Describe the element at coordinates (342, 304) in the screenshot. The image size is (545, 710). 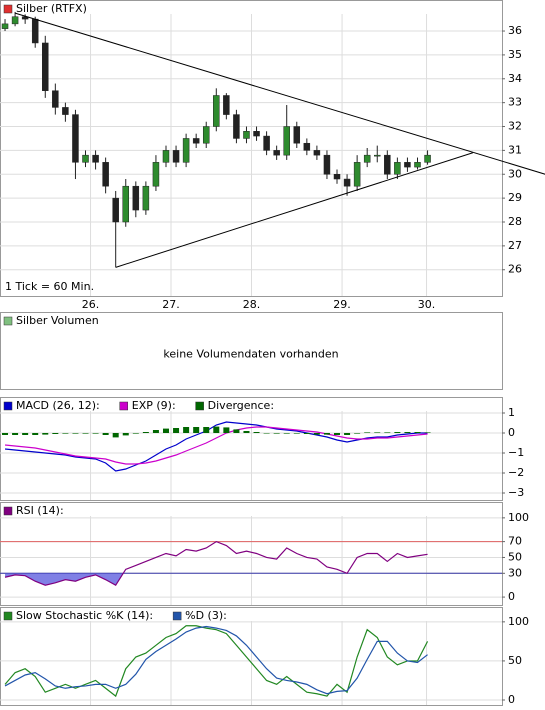
I see `x-tick-label: 29.` at that location.